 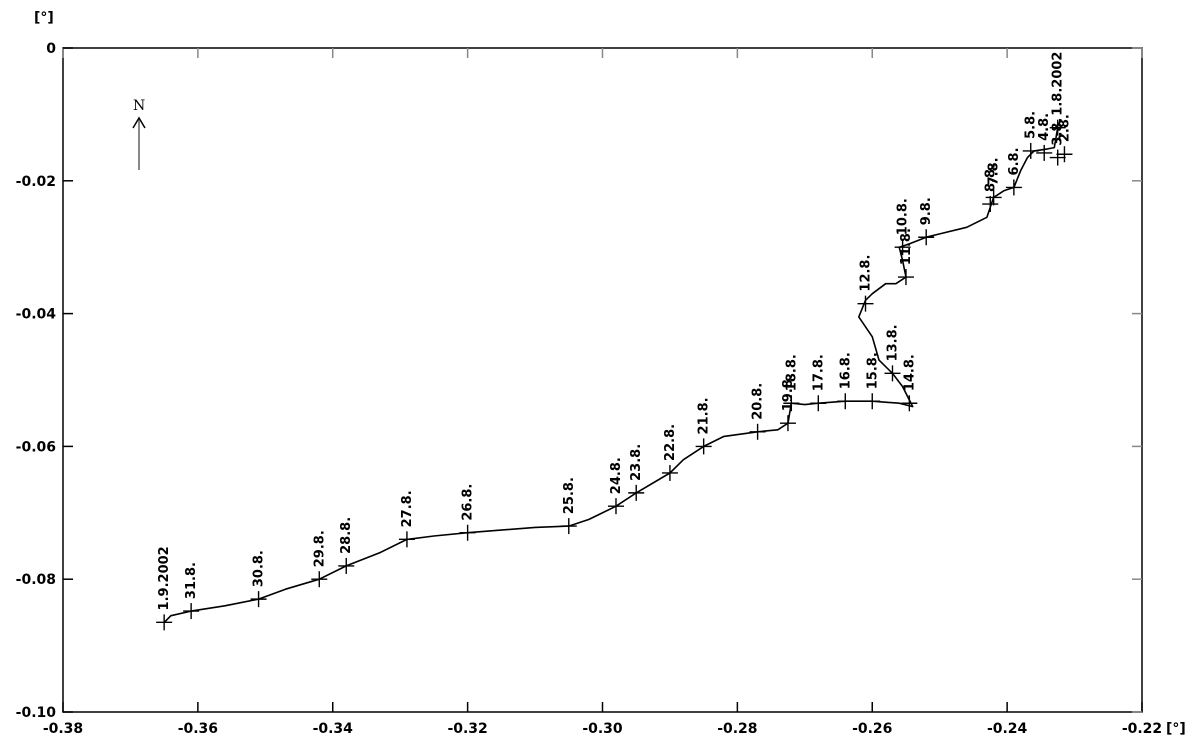 What do you see at coordinates (872, 370) in the screenshot?
I see `date-label: 15.8.` at bounding box center [872, 370].